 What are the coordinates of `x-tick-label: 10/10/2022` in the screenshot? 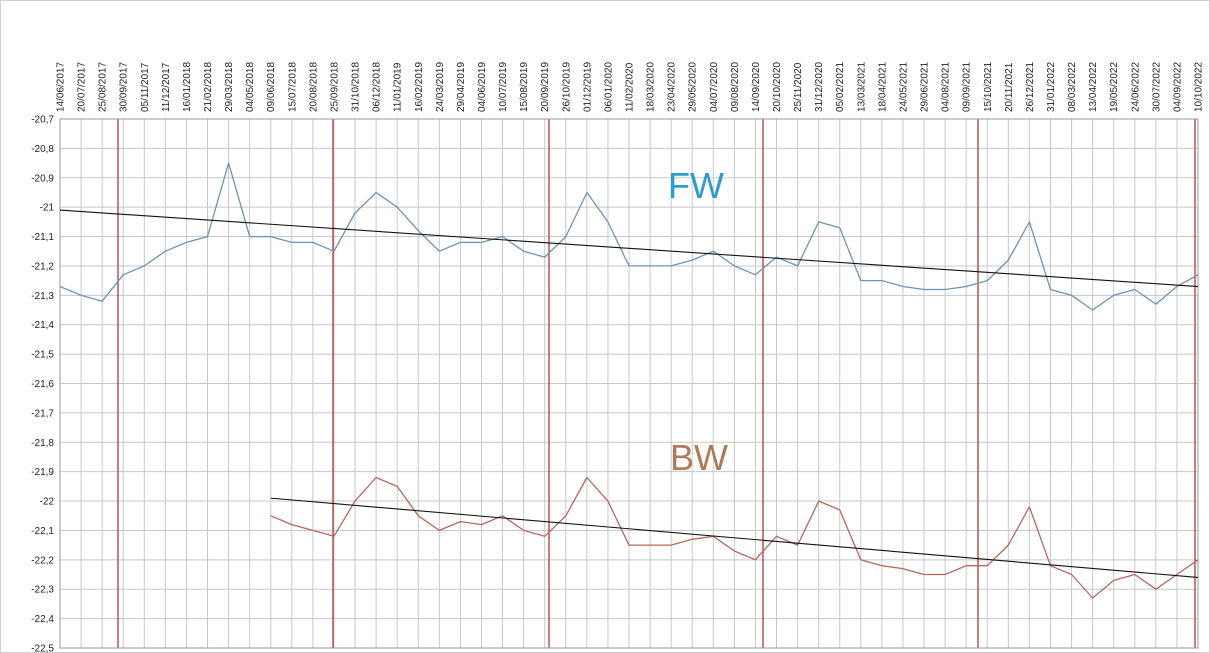 It's located at (1199, 87).